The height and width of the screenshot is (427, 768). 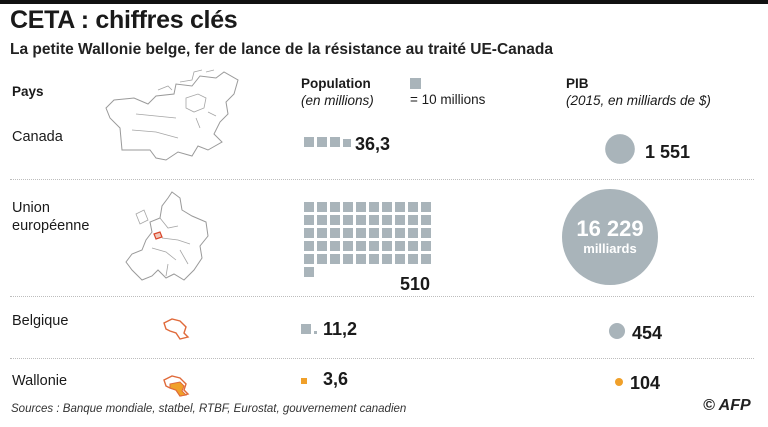 I want to click on gdp-unit-eu: milliards, so click(x=610, y=248).